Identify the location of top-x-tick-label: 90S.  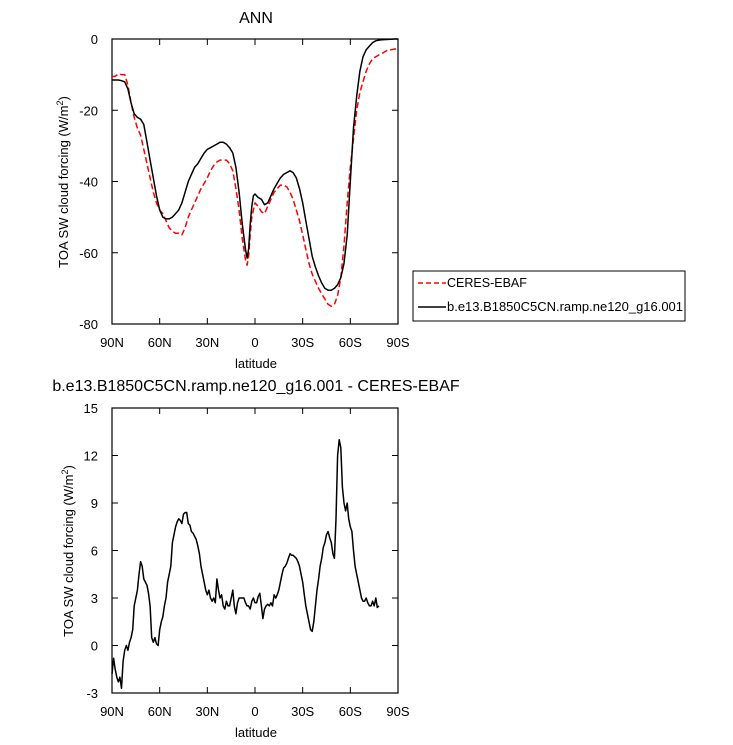
(397, 342).